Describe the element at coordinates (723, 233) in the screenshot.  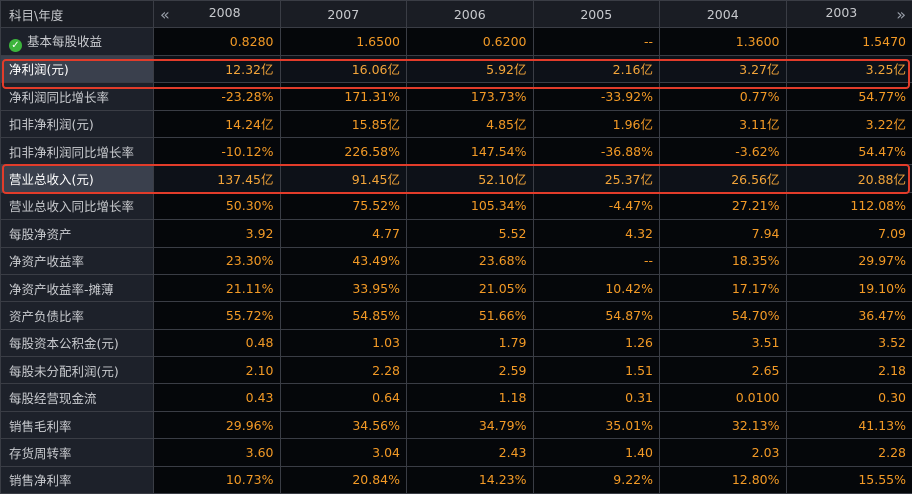
I see `value-cell: 7.94` at that location.